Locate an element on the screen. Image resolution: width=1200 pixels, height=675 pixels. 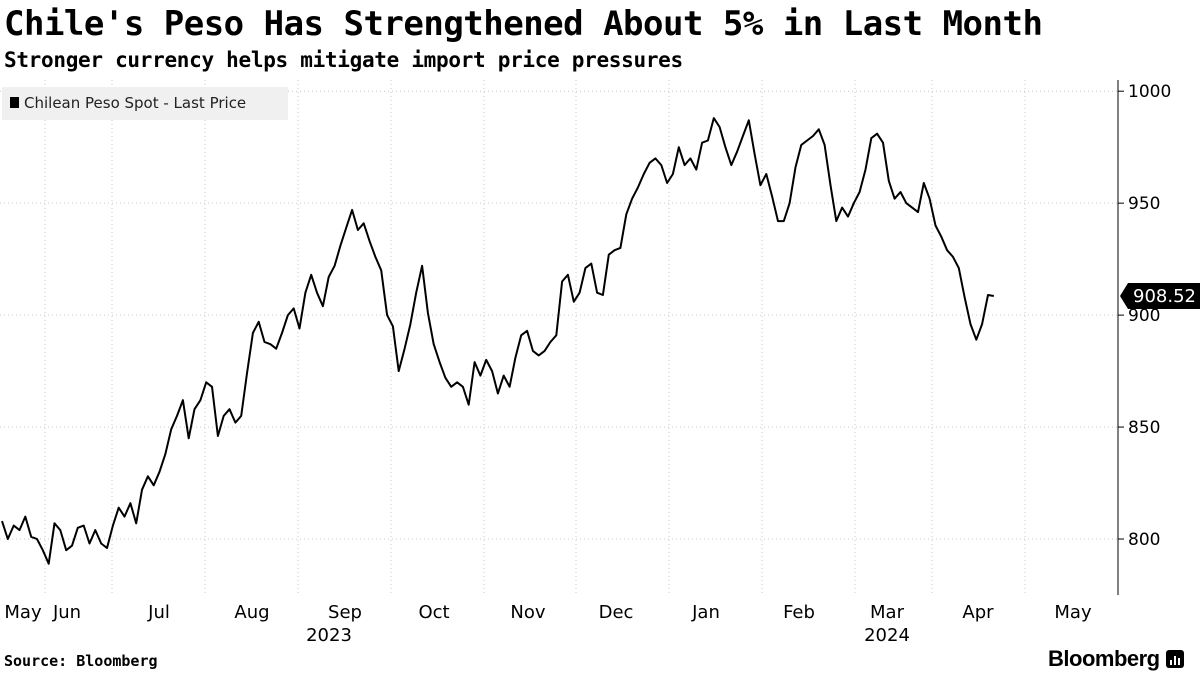
legend-box is located at coordinates (145, 103).